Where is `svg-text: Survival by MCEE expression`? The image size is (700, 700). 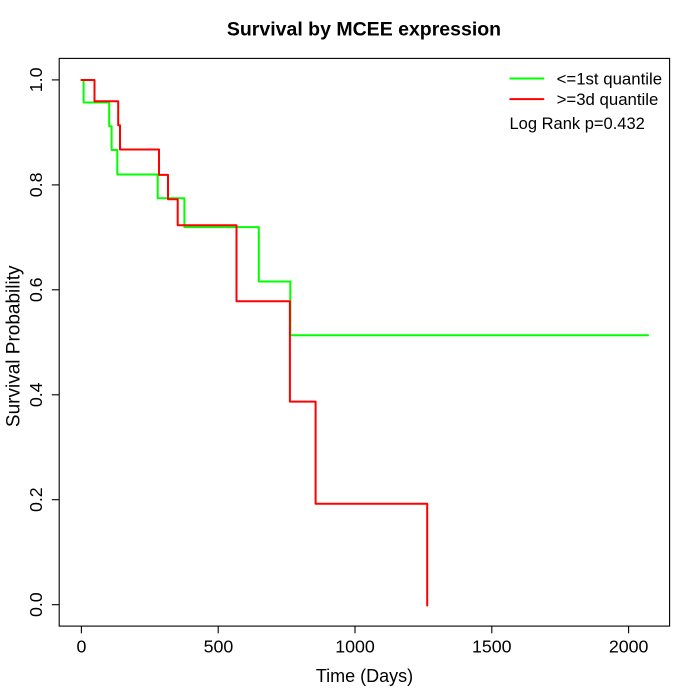 svg-text: Survival by MCEE expression is located at coordinates (364, 30).